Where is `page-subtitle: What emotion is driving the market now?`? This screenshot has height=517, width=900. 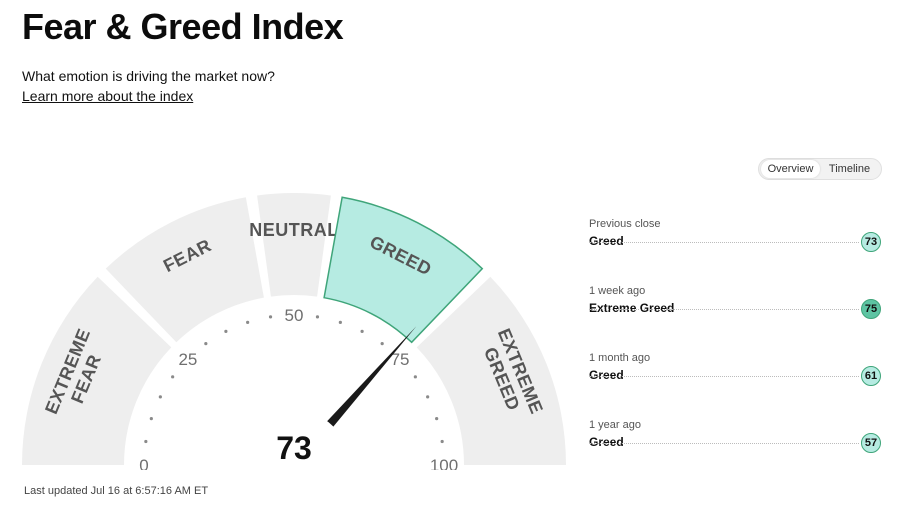 page-subtitle: What emotion is driving the market now? is located at coordinates (148, 76).